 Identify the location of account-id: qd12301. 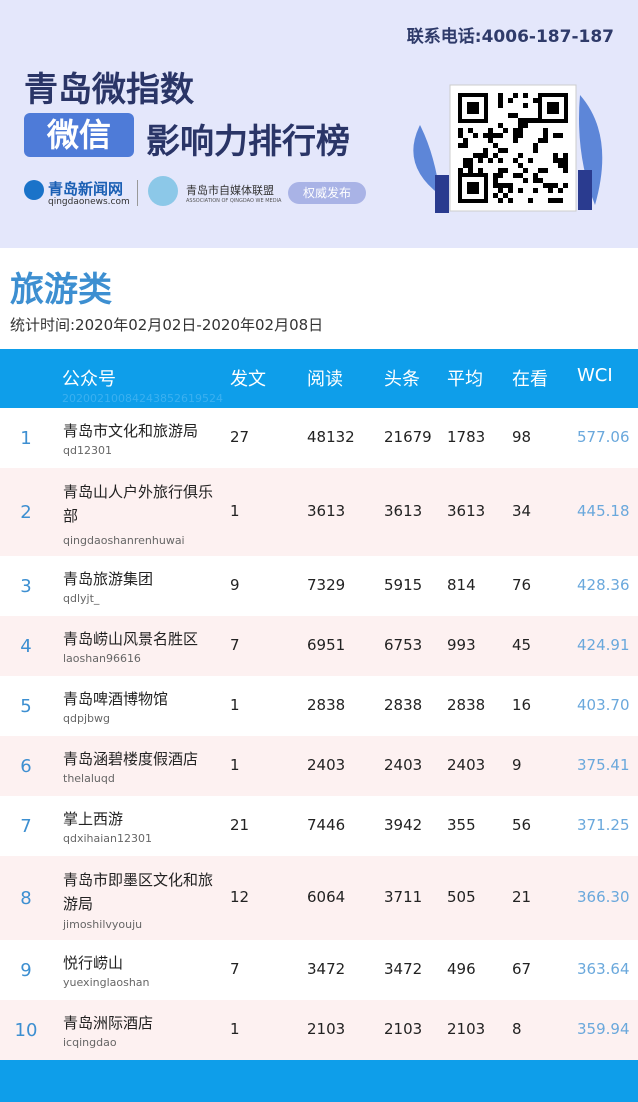
(87, 450).